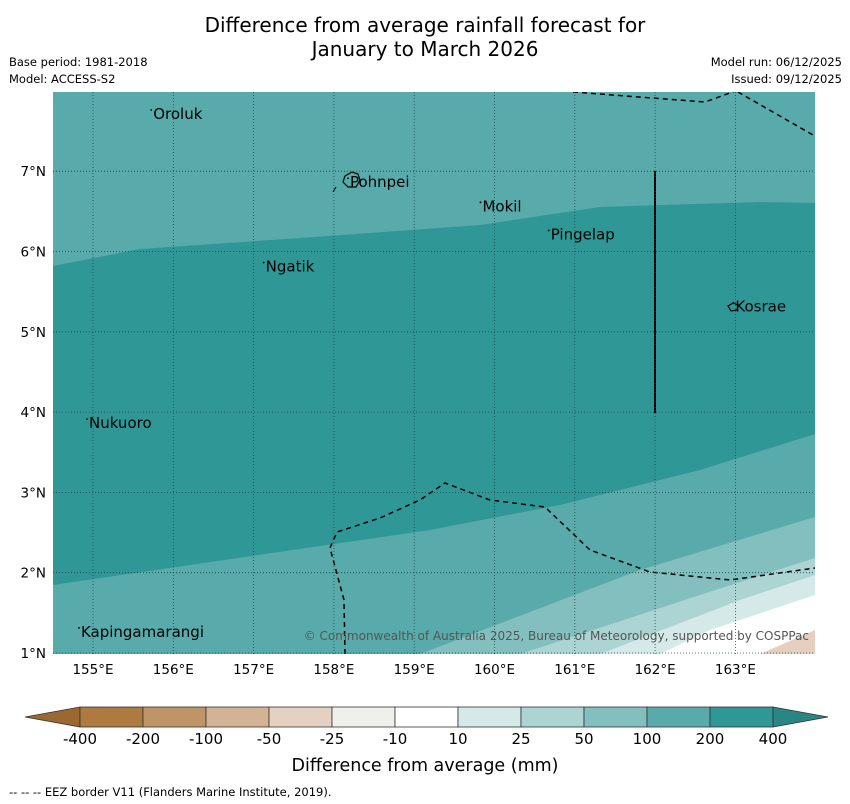 The width and height of the screenshot is (850, 804). Describe the element at coordinates (584, 739) in the screenshot. I see `colorbar-tick-label: 50` at that location.